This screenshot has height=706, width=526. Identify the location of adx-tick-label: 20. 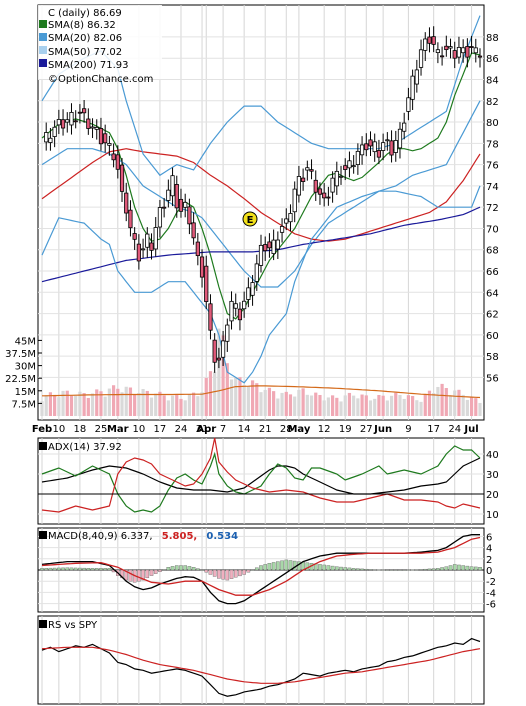
(492, 495).